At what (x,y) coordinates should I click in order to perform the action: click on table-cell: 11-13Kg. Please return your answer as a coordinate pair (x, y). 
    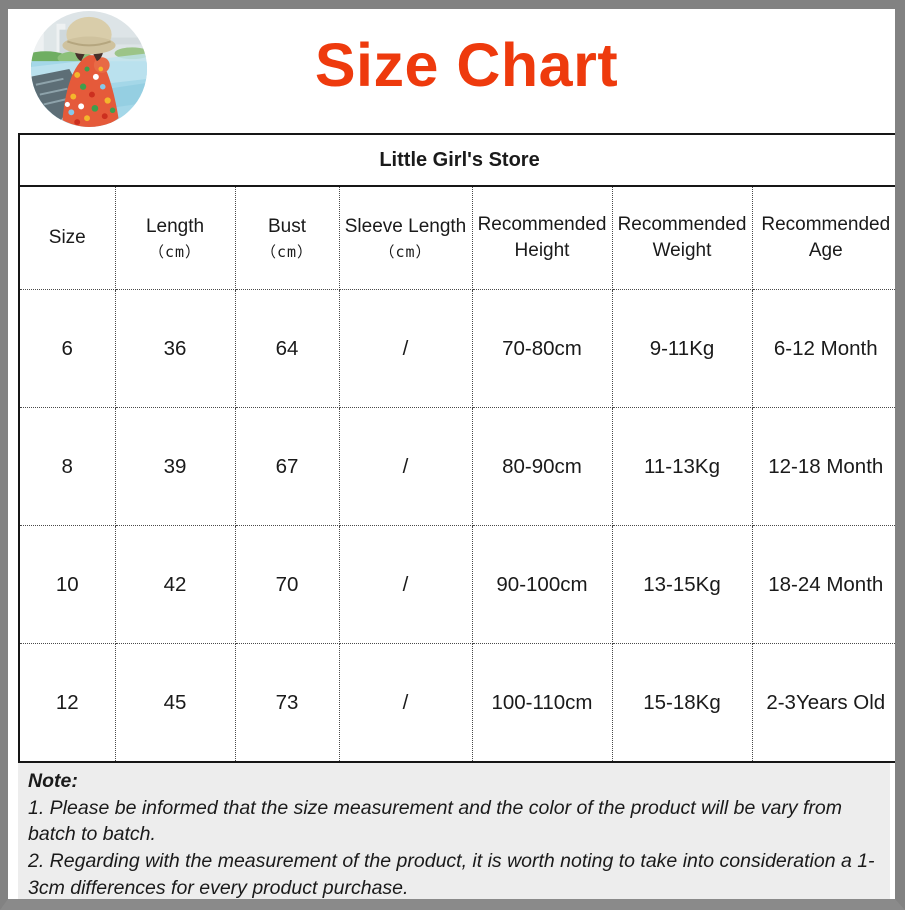
    Looking at the image, I should click on (682, 466).